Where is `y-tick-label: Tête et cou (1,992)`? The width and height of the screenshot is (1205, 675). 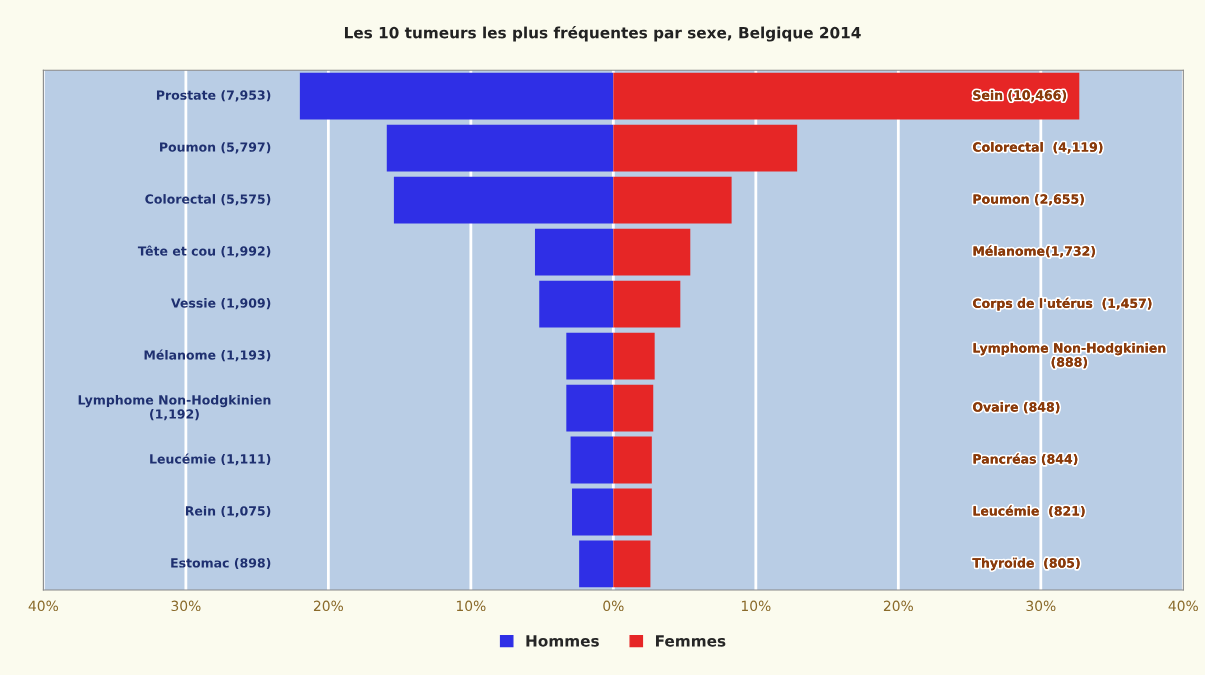
y-tick-label: Tête et cou (1,992) is located at coordinates (204, 251).